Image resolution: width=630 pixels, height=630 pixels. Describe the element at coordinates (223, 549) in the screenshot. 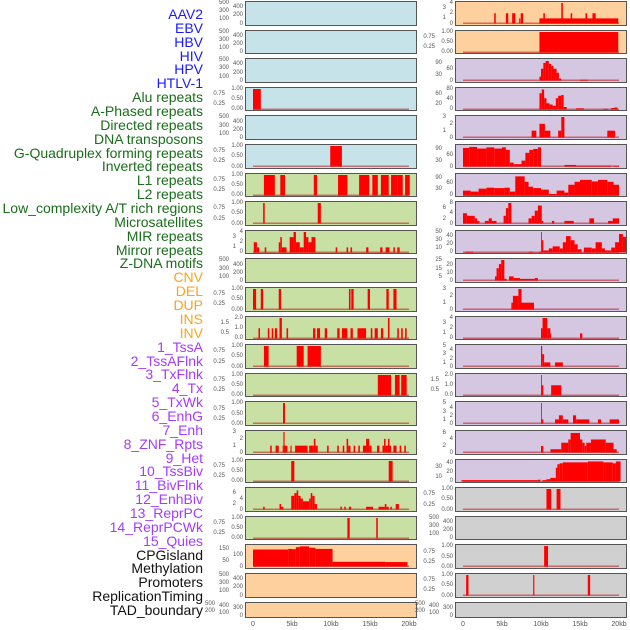

I see `y-tick-label: 150` at that location.